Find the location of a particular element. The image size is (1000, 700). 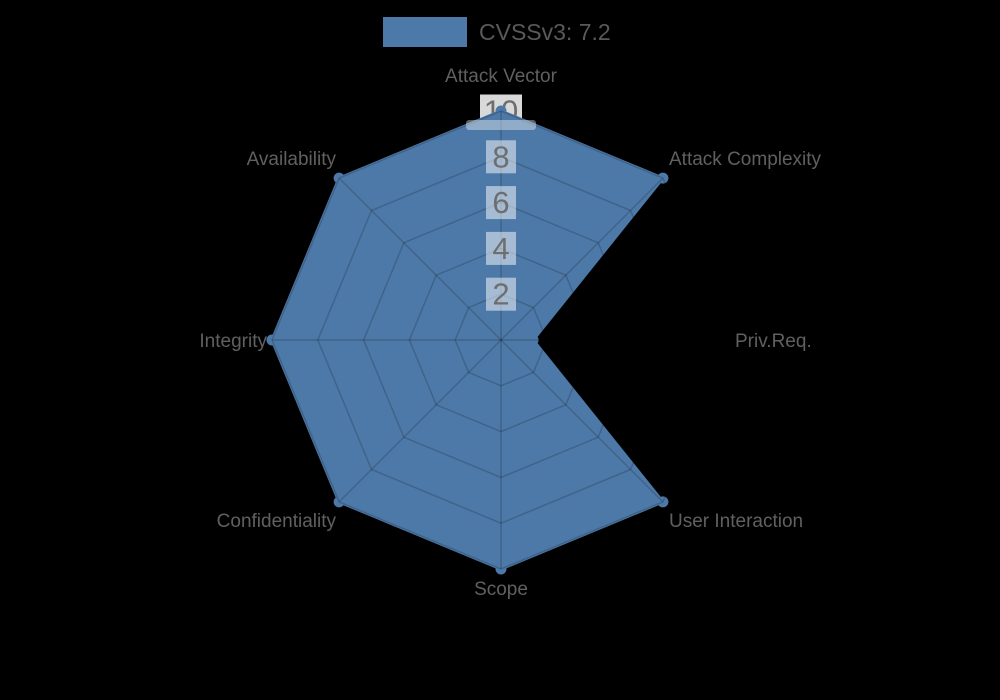

grid-spoke-user-interaction is located at coordinates (582, 421).